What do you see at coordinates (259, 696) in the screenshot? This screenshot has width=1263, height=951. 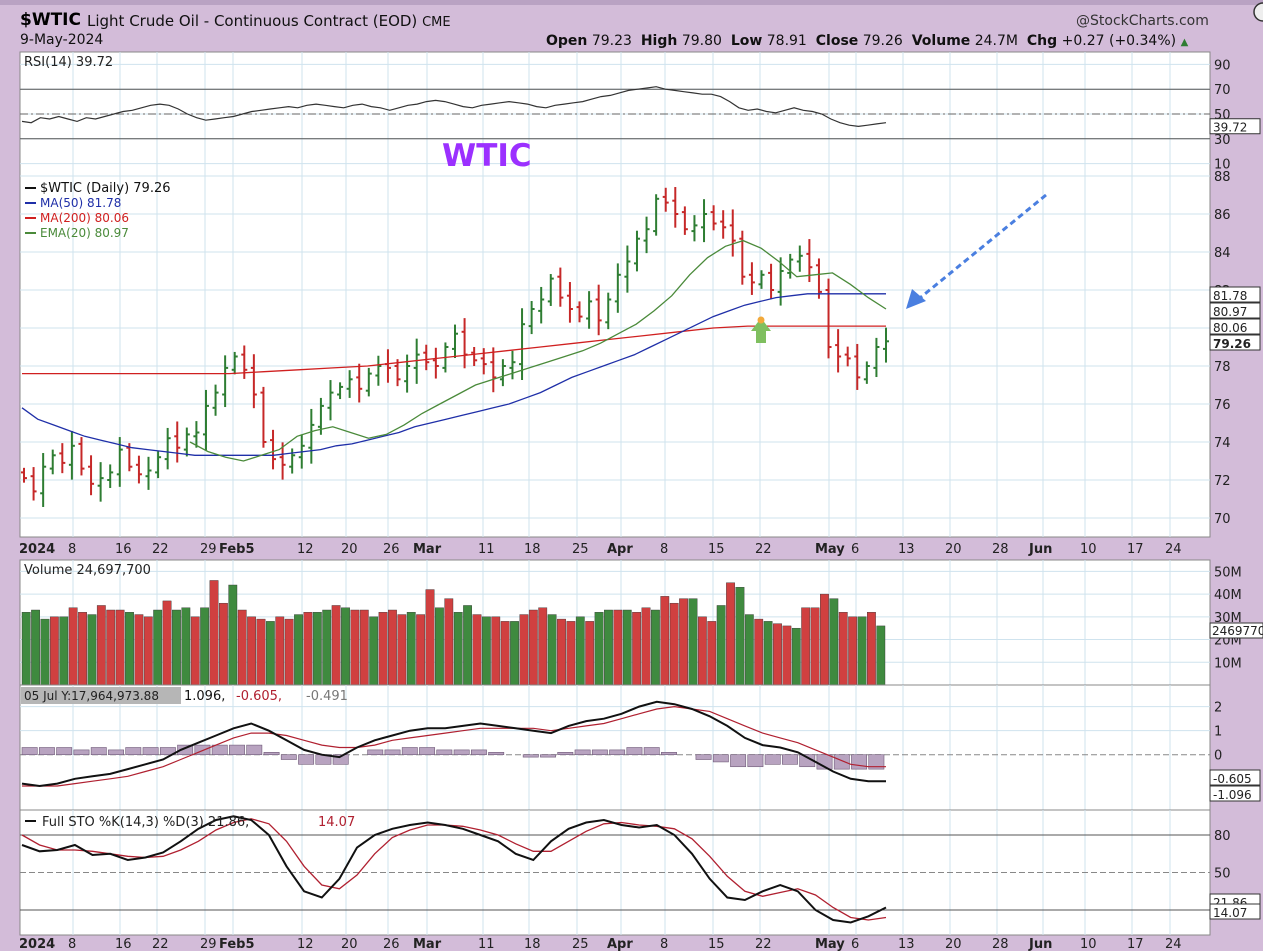 I see `macd-legend-2: -0.605,` at bounding box center [259, 696].